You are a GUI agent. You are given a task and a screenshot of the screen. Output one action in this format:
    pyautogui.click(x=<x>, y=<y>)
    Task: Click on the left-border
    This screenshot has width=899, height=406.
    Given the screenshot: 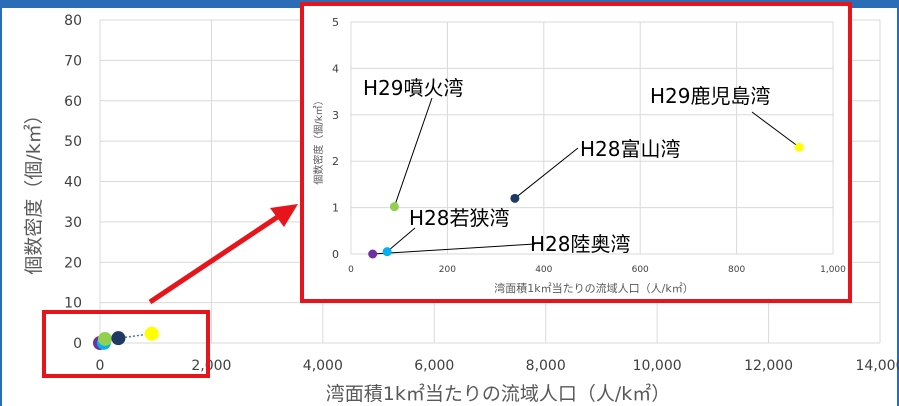 What is the action you would take?
    pyautogui.click(x=1, y=203)
    